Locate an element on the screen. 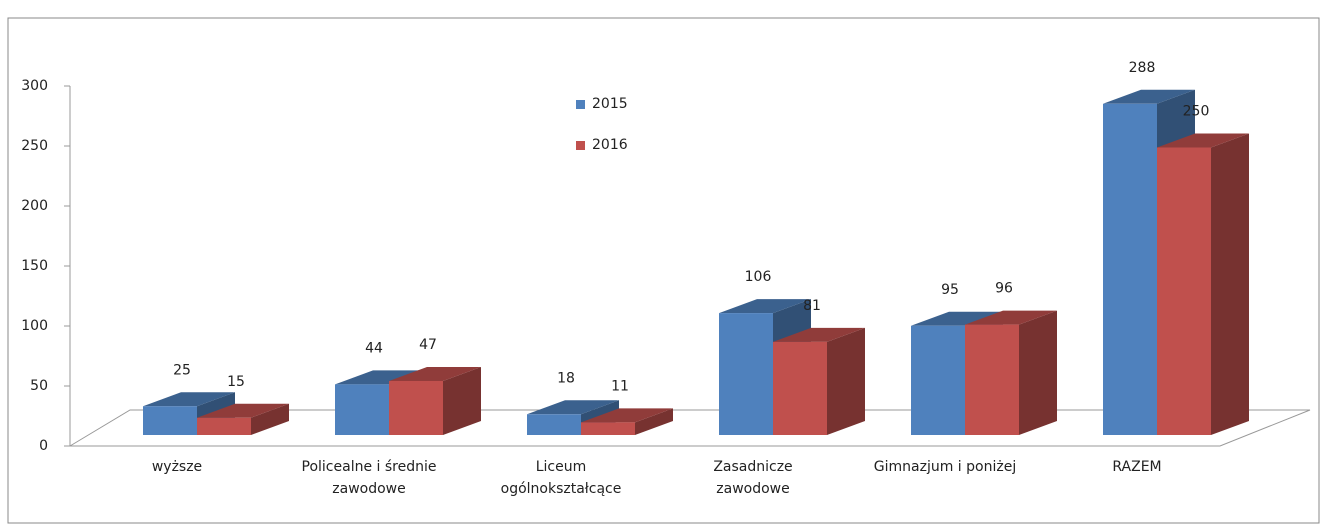  x-tick-label-line: ogólnokształcące is located at coordinates (561, 489).